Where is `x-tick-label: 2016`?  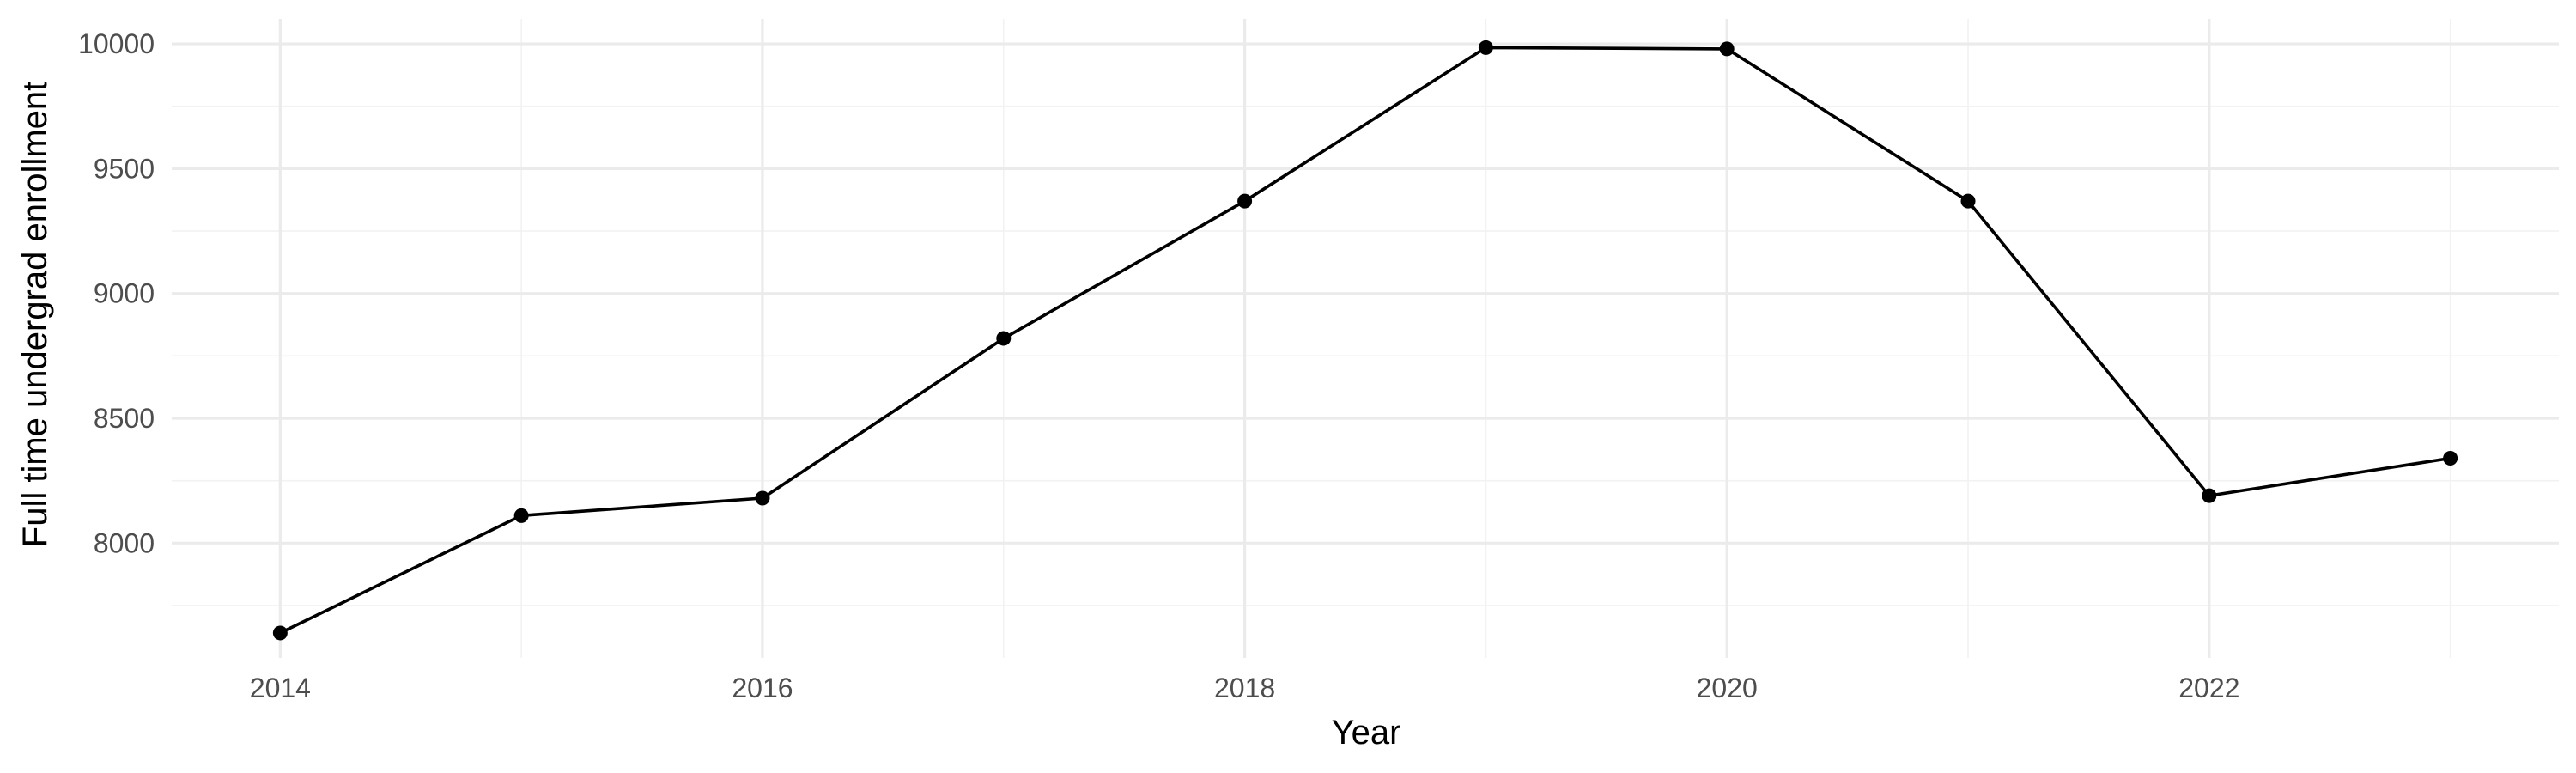
x-tick-label: 2016 is located at coordinates (762, 688).